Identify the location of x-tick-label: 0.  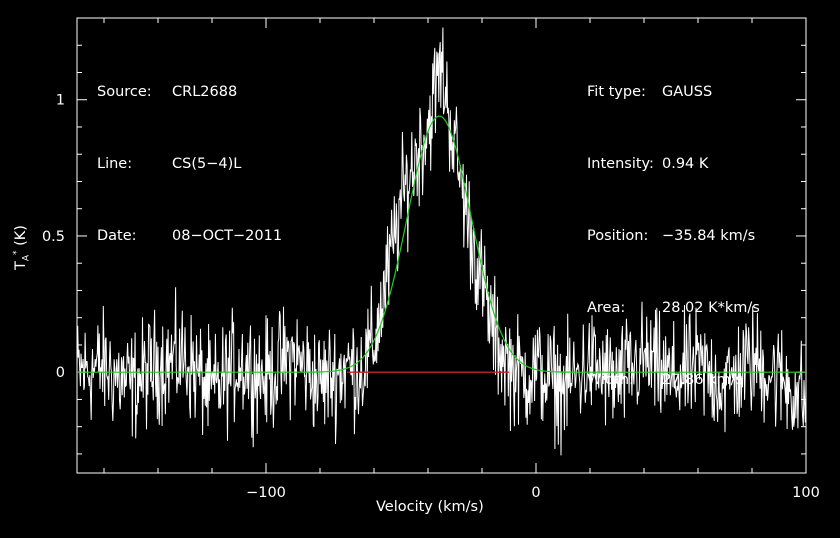
(535, 493).